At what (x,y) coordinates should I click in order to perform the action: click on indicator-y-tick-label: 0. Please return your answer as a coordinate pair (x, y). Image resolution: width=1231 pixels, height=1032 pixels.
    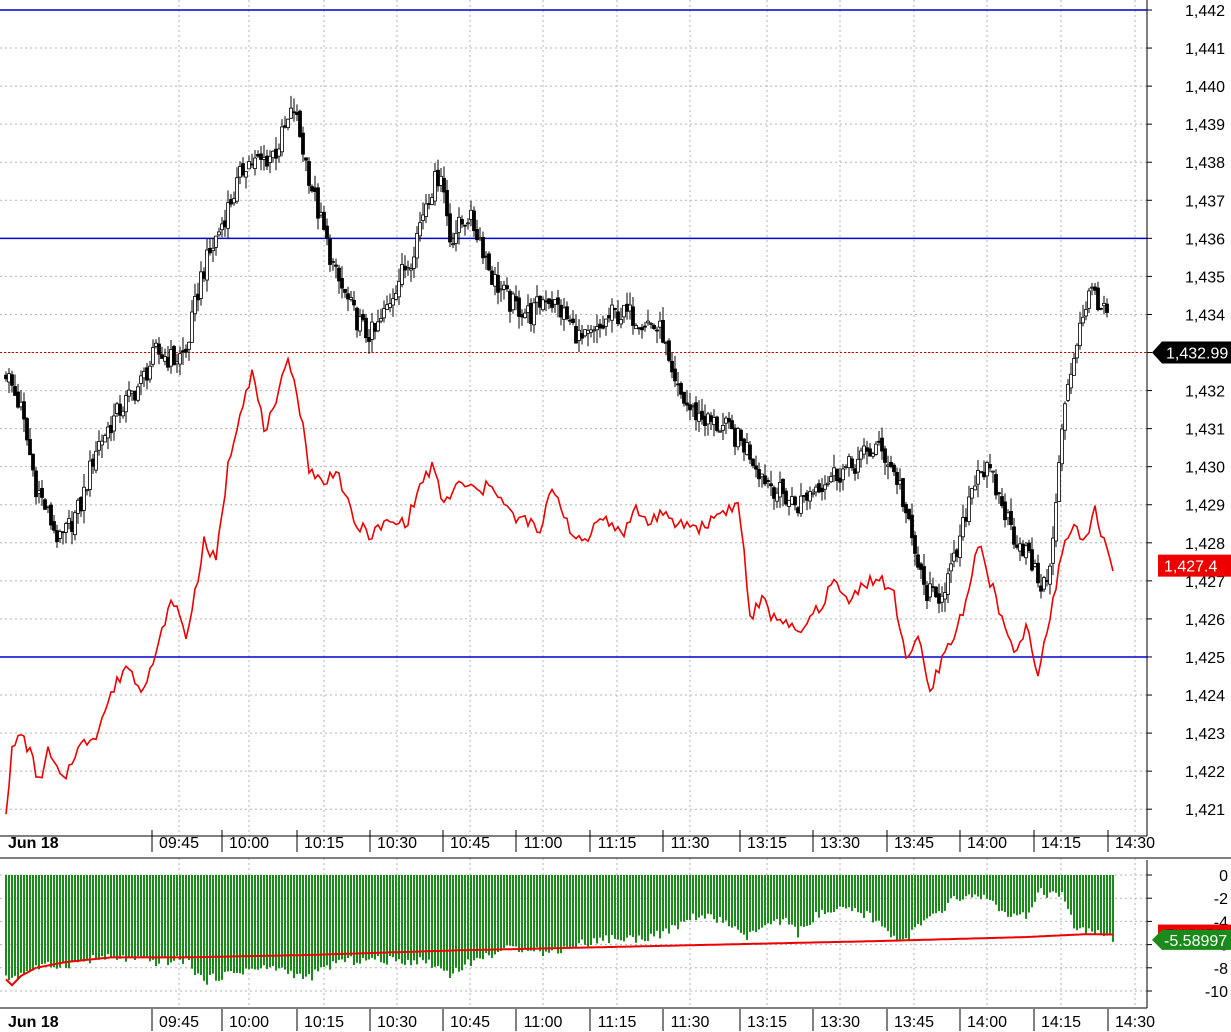
    Looking at the image, I should click on (1223, 876).